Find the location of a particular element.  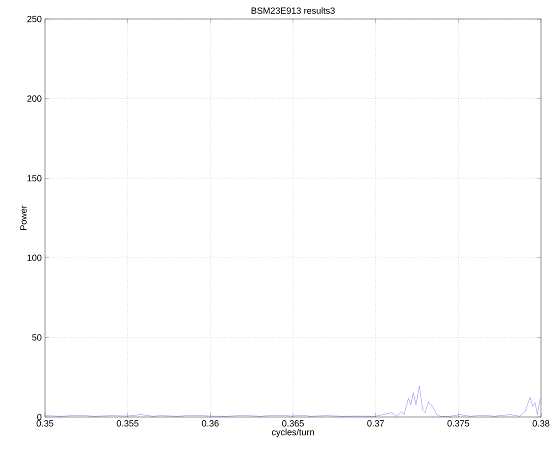

x-tick-label: 0.36 is located at coordinates (210, 423).